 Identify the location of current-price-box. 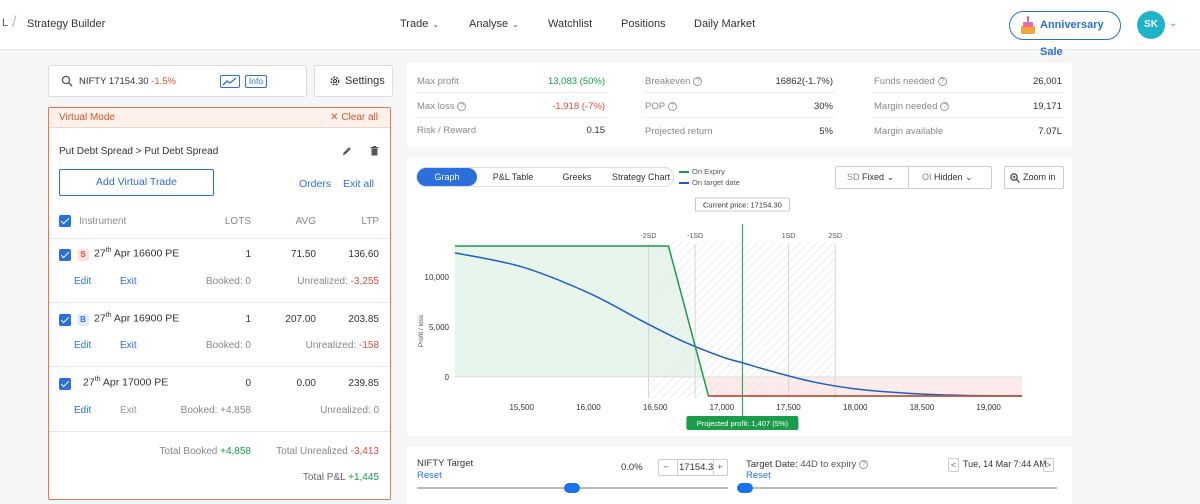
(742, 204).